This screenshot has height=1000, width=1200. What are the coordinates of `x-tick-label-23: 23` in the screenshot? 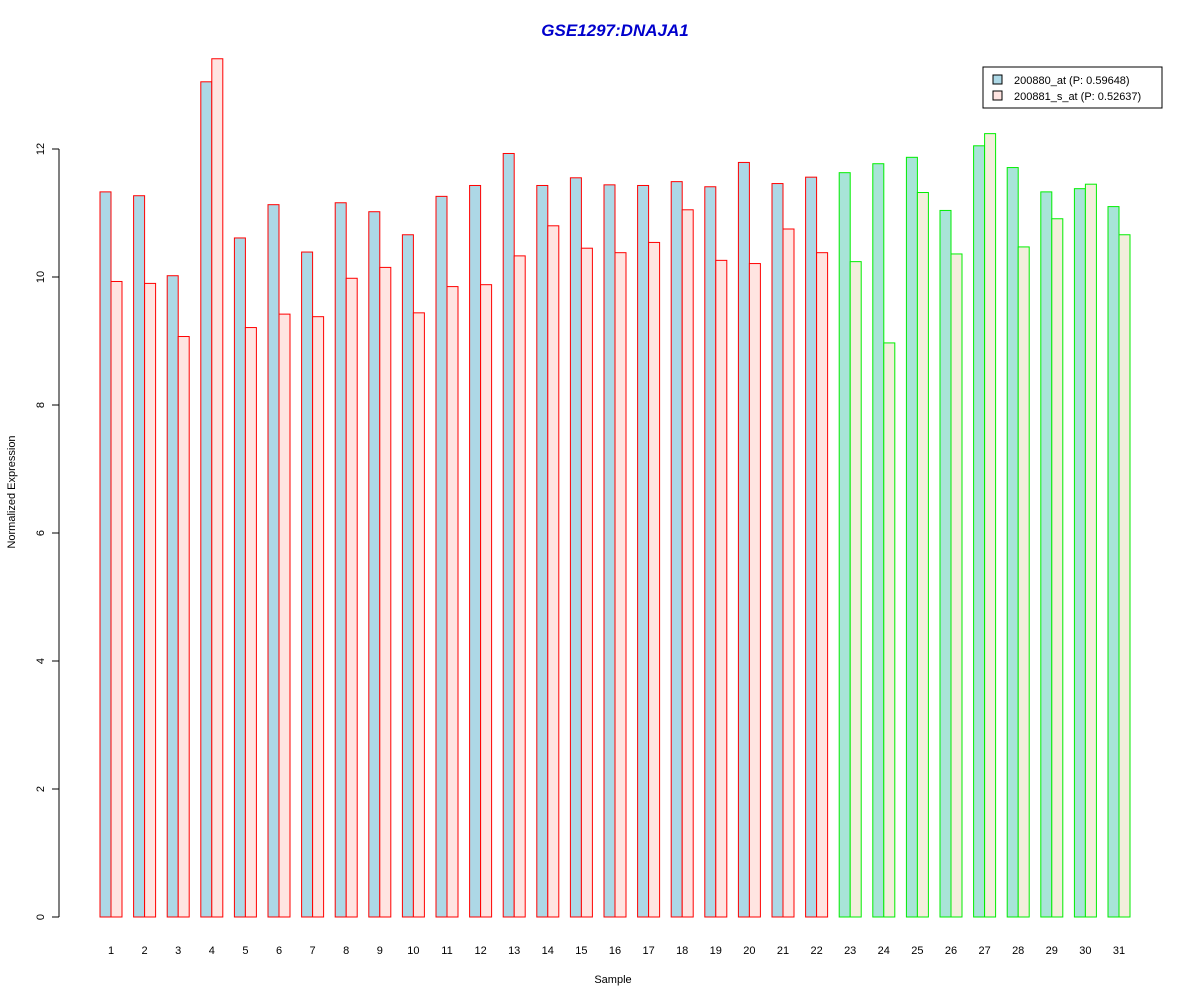 It's located at (850, 951).